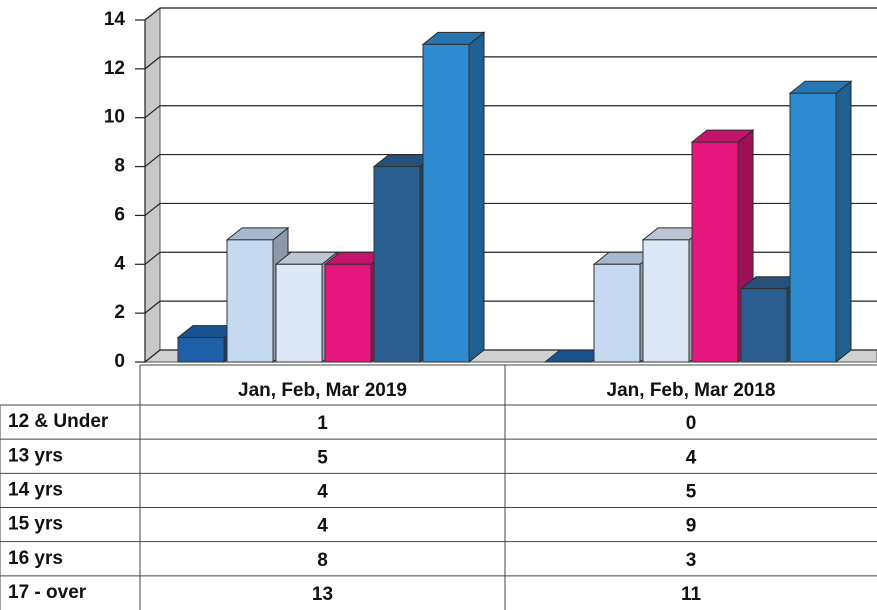 The image size is (877, 610). I want to click on table-value: 13, so click(322, 594).